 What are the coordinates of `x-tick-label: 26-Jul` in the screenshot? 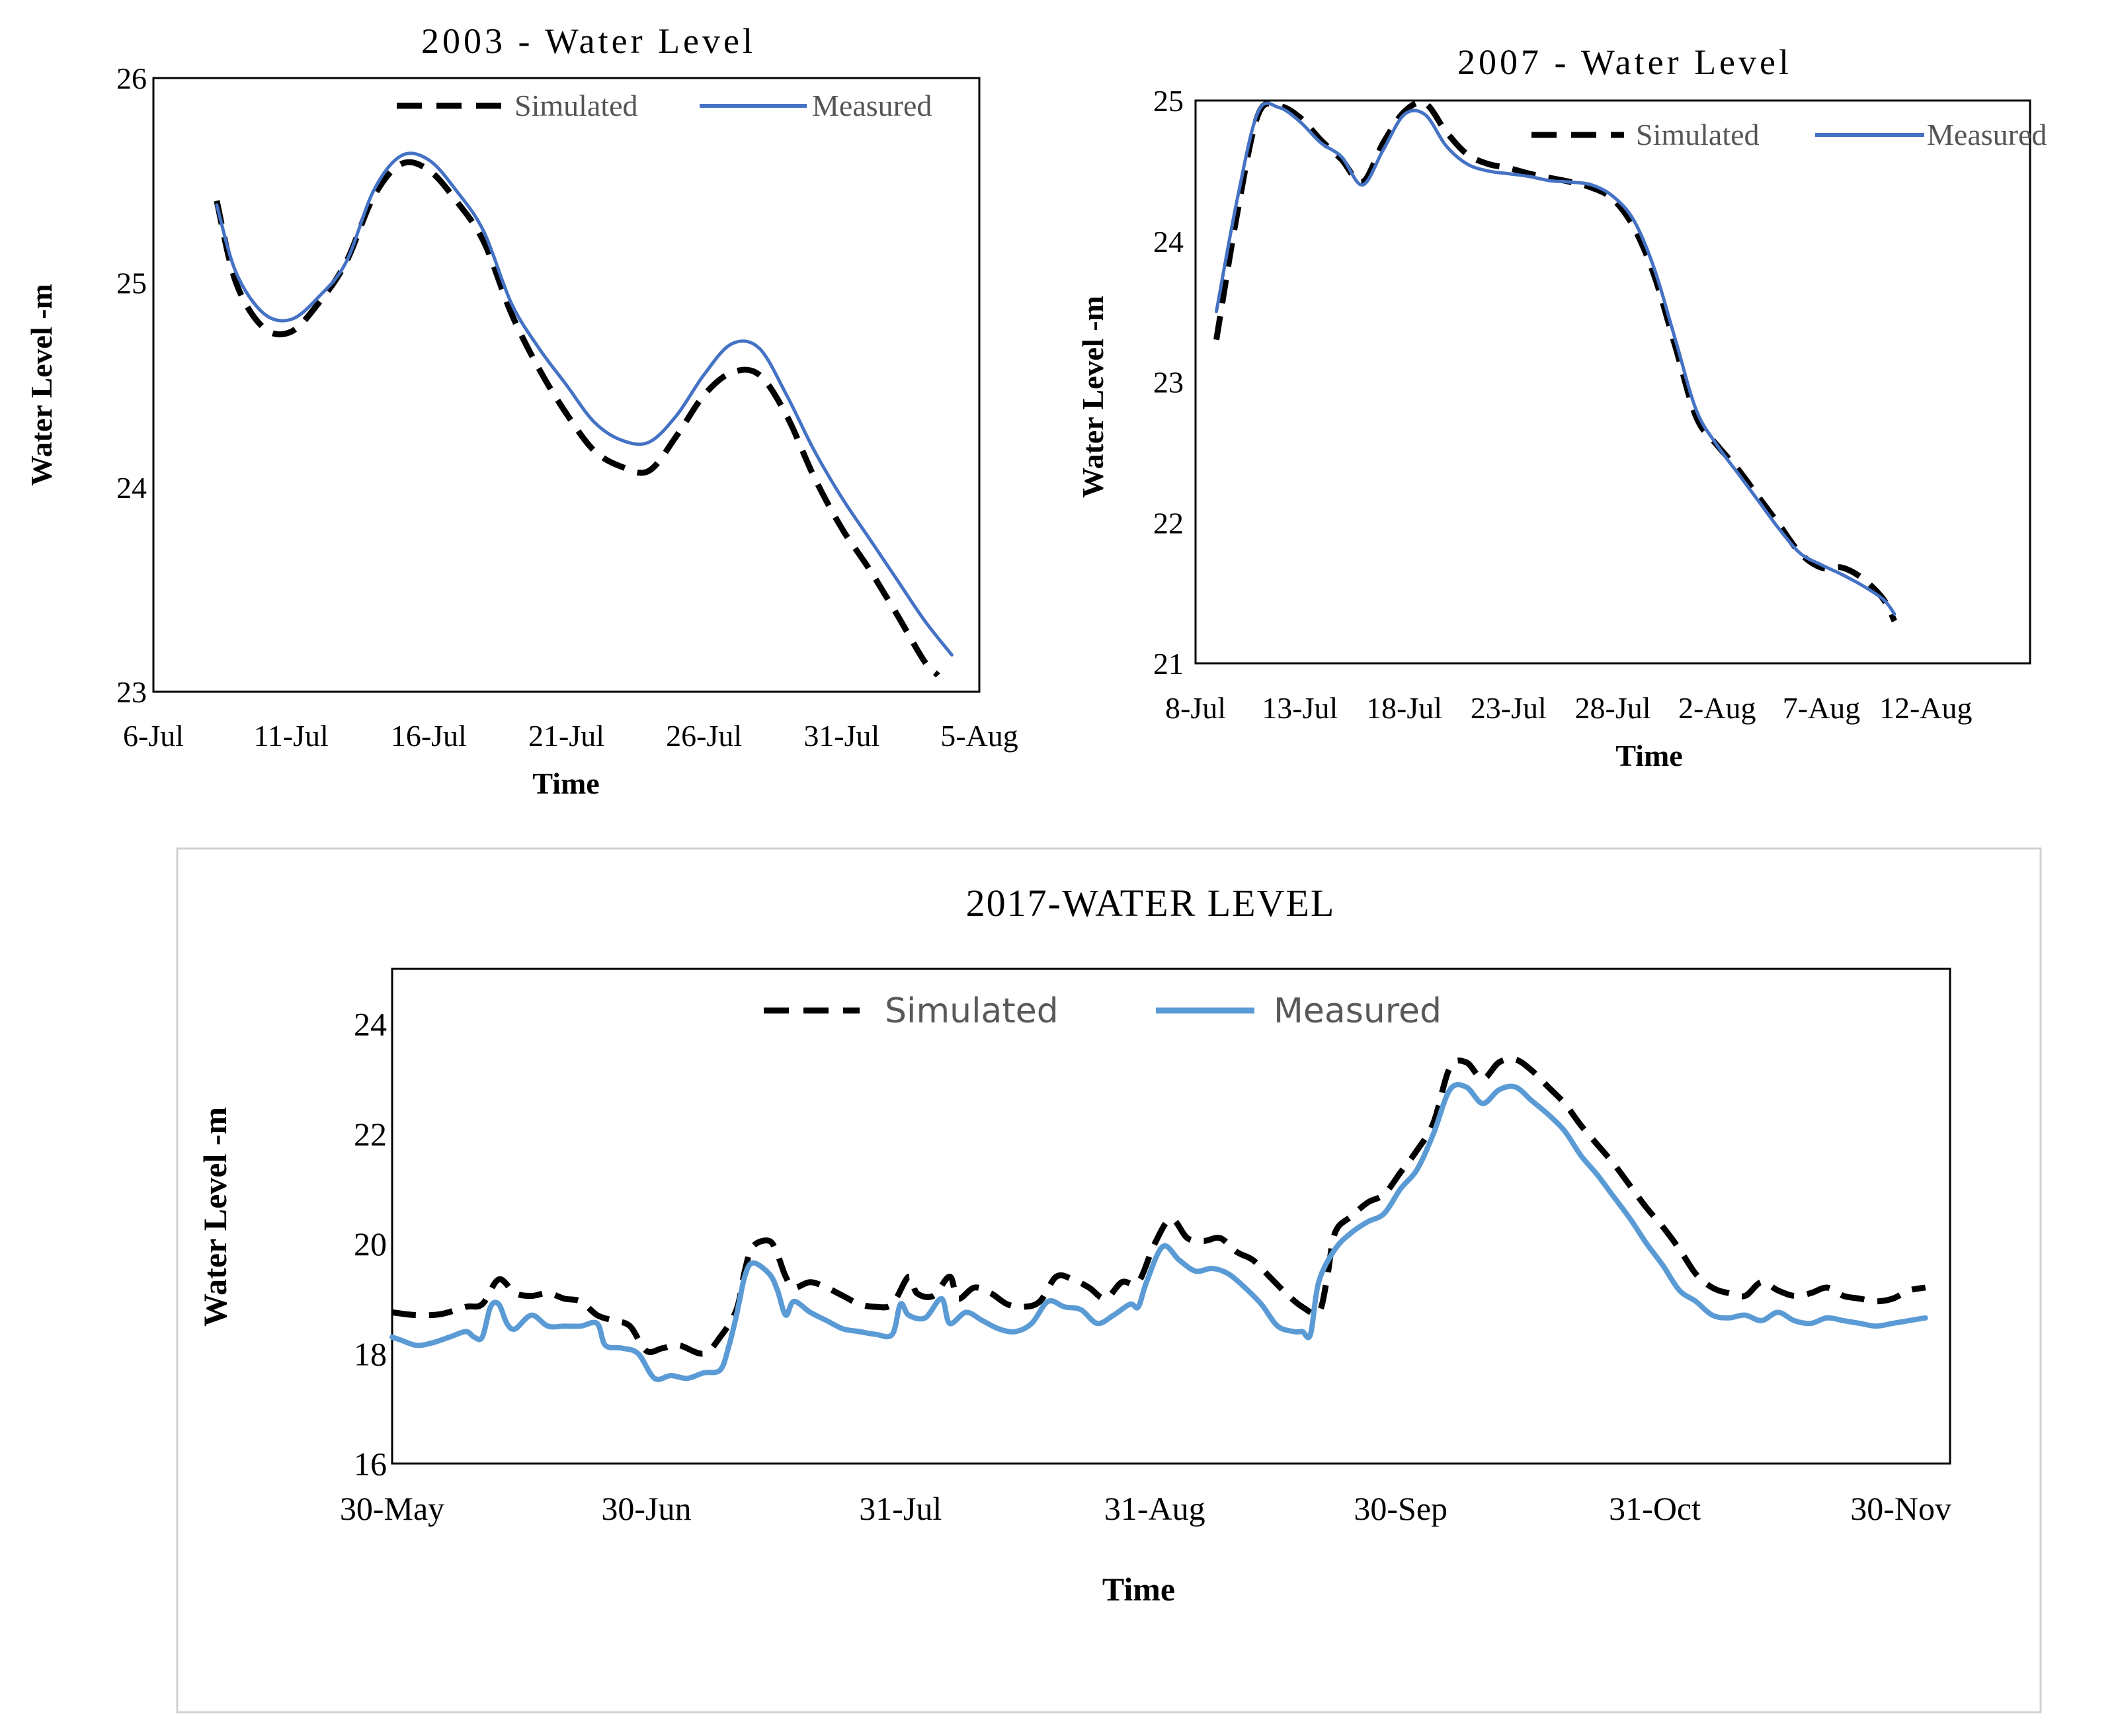 It's located at (704, 736).